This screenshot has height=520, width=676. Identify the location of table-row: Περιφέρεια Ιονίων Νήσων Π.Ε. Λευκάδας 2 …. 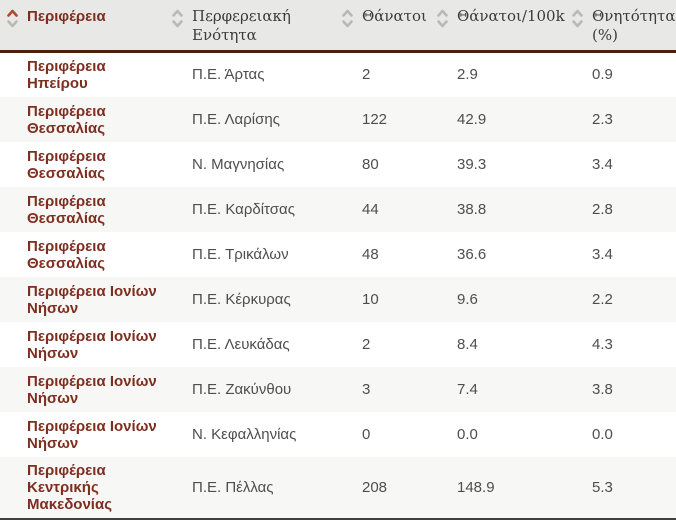
(338, 344).